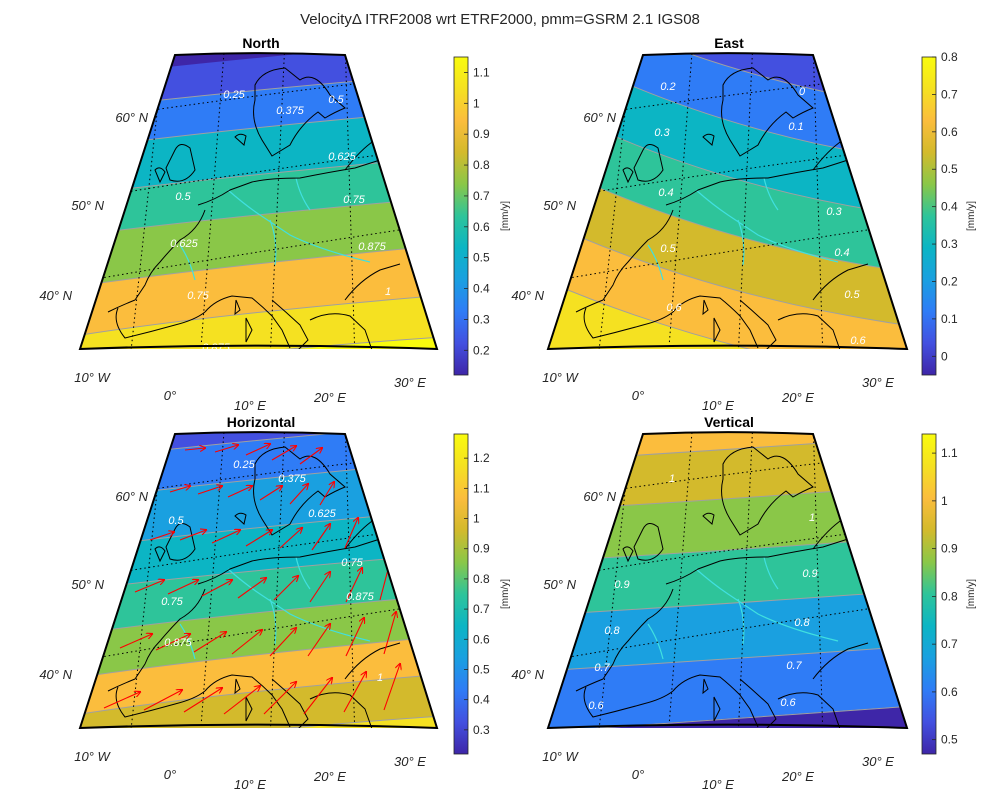  I want to click on map-frame-north, so click(258, 201).